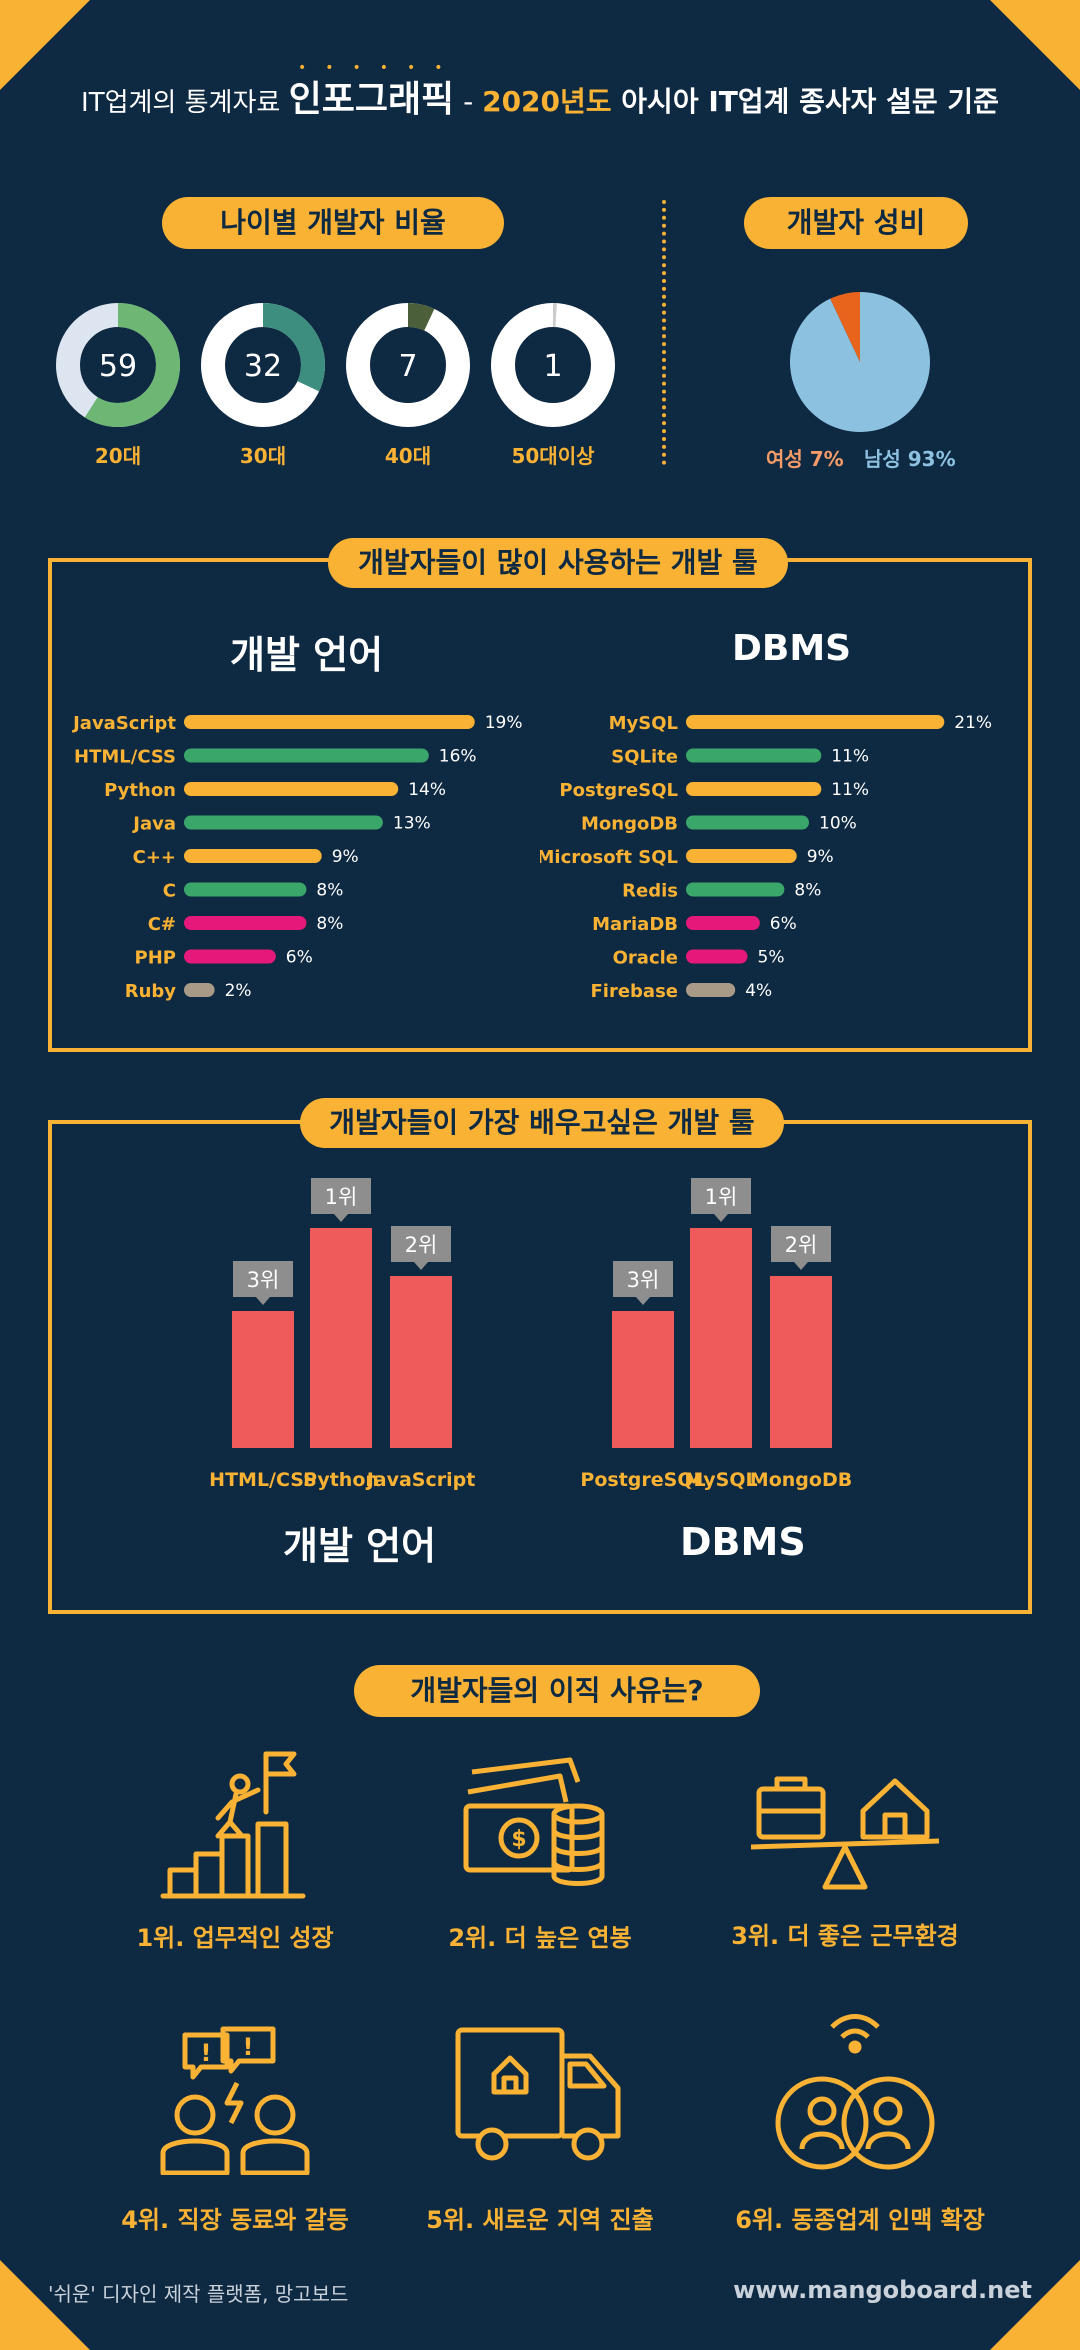 This screenshot has height=2350, width=1080. What do you see at coordinates (420, 1480) in the screenshot?
I see `rank-category-label: JavaScript` at bounding box center [420, 1480].